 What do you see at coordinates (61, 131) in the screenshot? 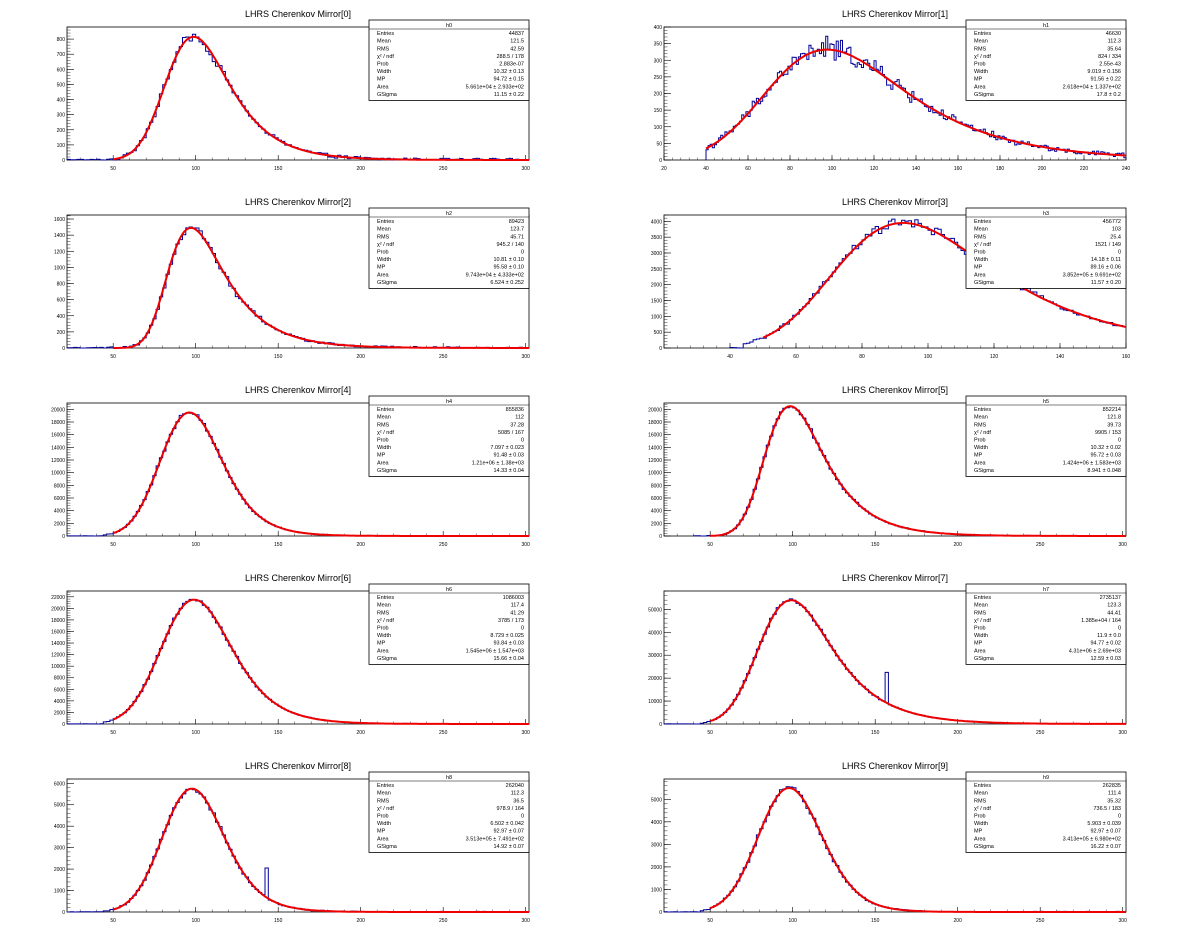
I see `y-tick-label: 200` at bounding box center [61, 131].